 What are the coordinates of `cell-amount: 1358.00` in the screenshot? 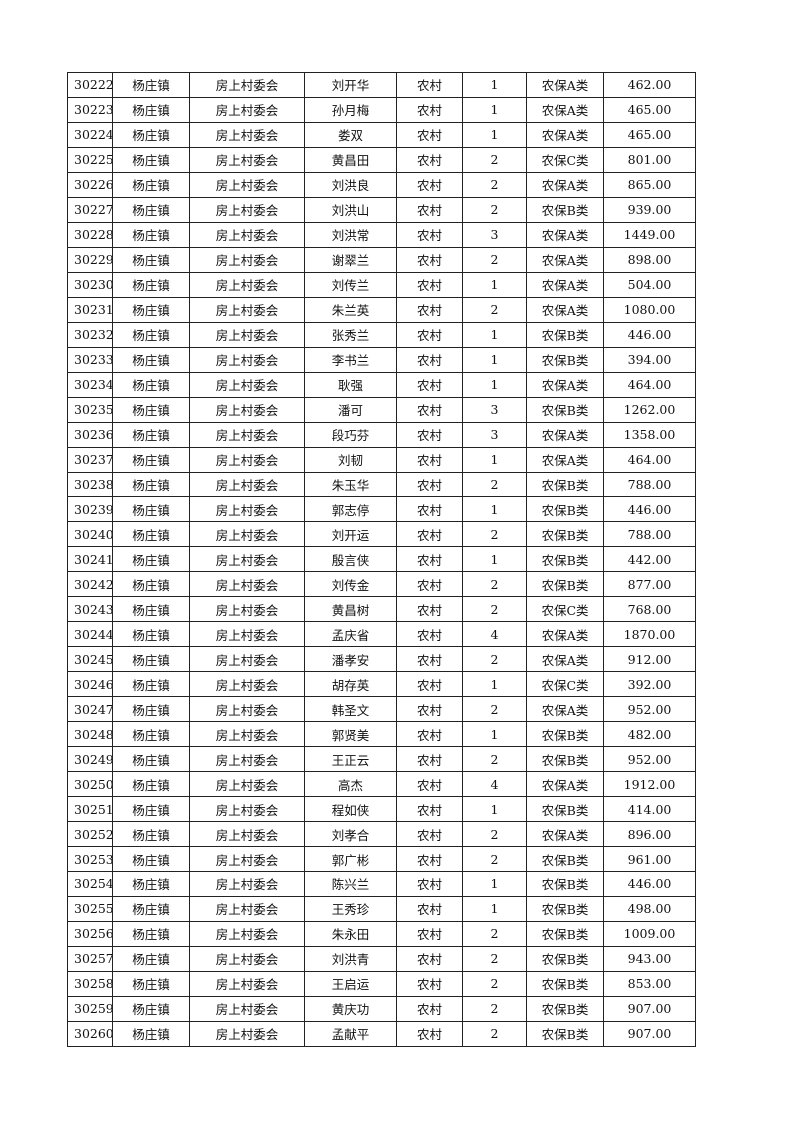 It's located at (649, 434).